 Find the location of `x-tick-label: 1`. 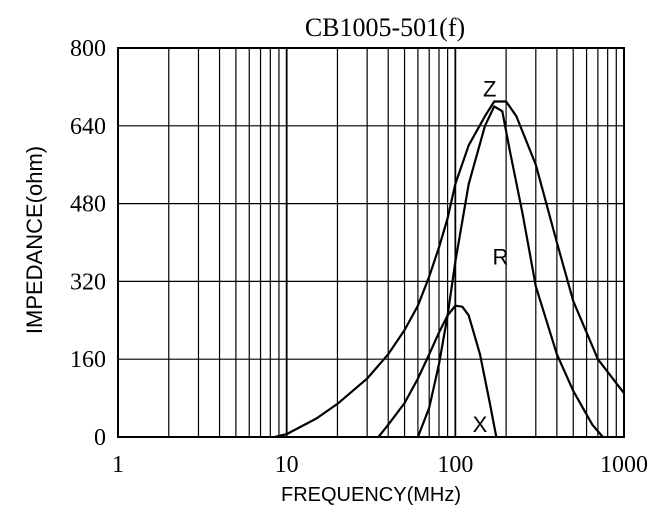

x-tick-label: 1 is located at coordinates (118, 465).